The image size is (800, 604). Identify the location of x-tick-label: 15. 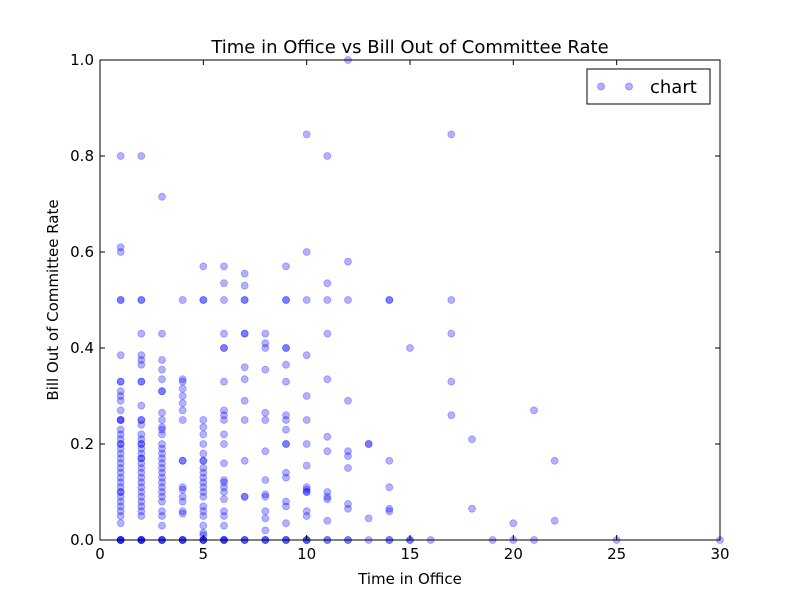
(409, 554).